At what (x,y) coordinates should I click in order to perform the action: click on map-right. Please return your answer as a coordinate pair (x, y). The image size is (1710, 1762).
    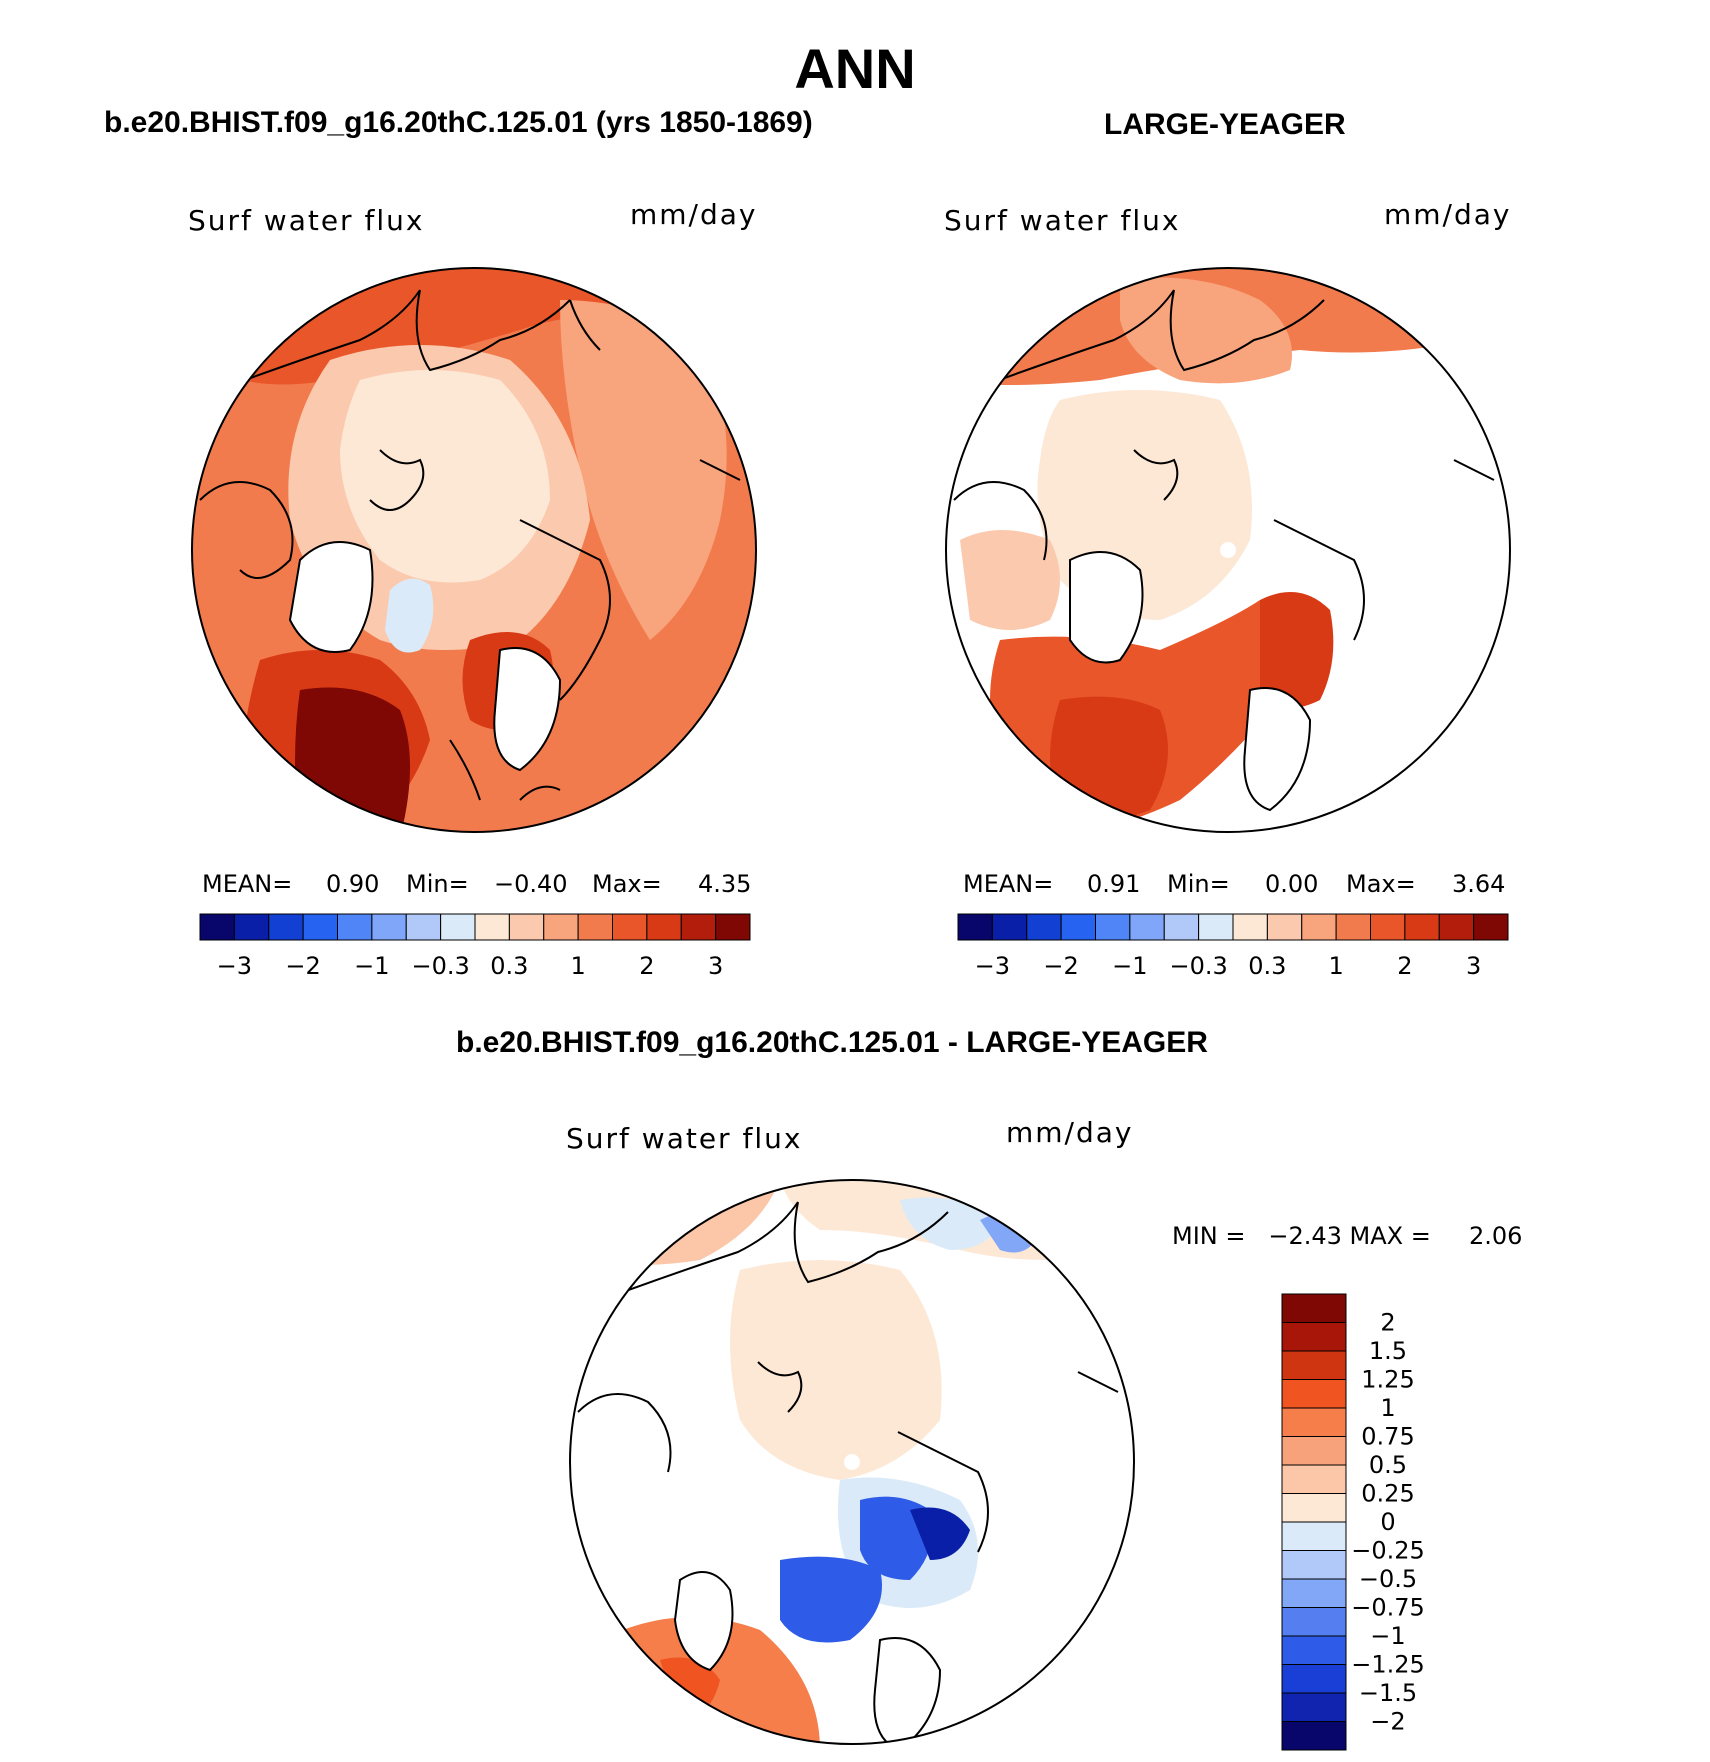
    Looking at the image, I should click on (1228, 550).